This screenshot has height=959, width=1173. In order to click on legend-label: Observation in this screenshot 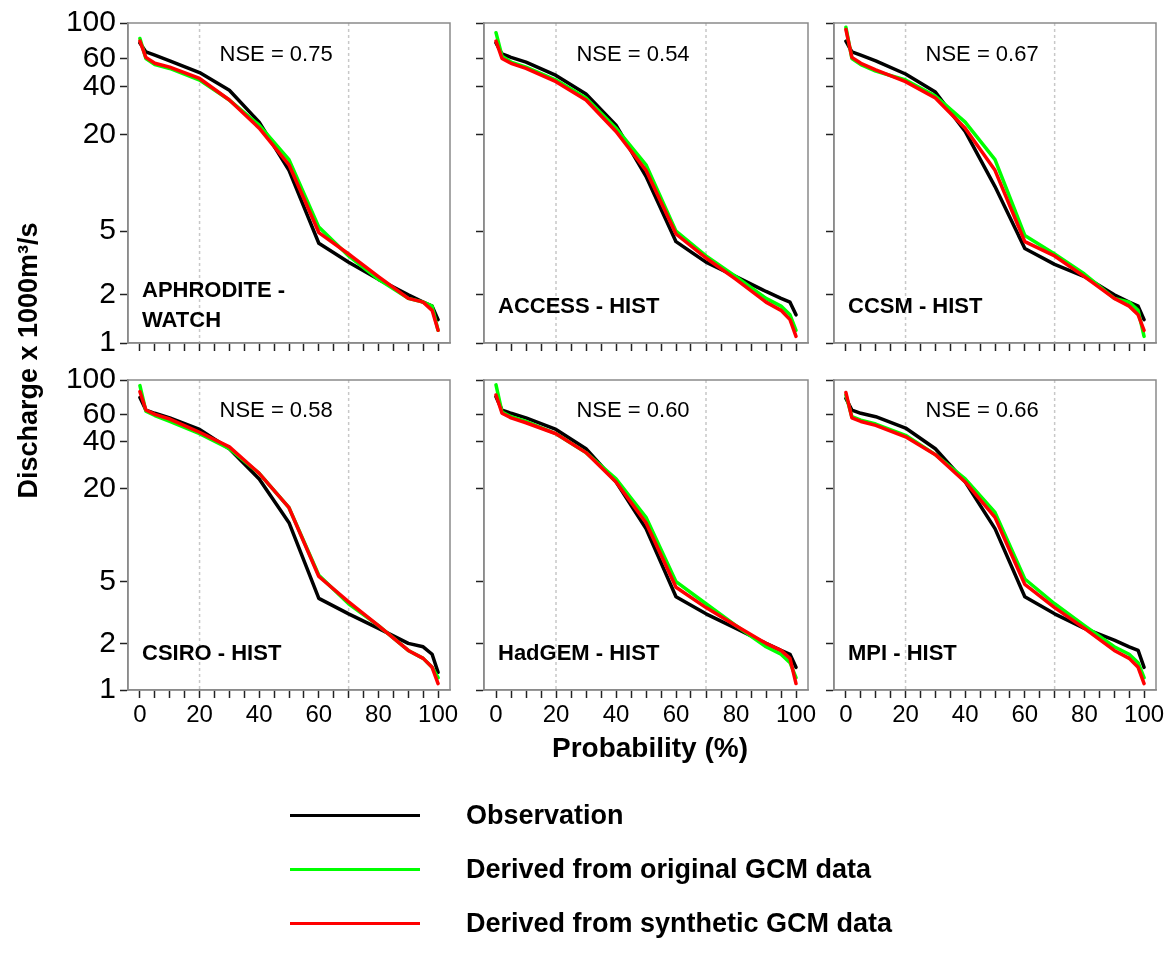, I will do `click(545, 815)`.